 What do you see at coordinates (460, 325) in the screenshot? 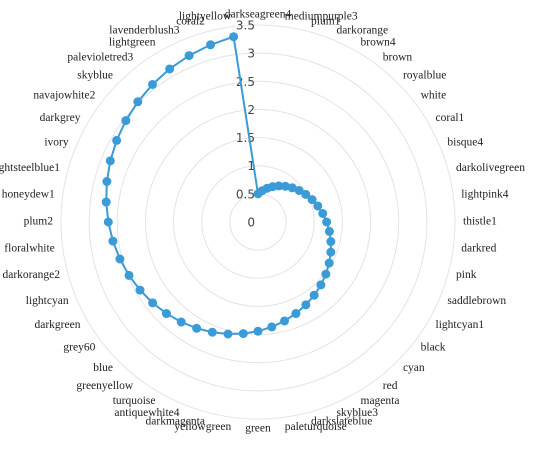
I see `category-label: lightcyan1` at bounding box center [460, 325].